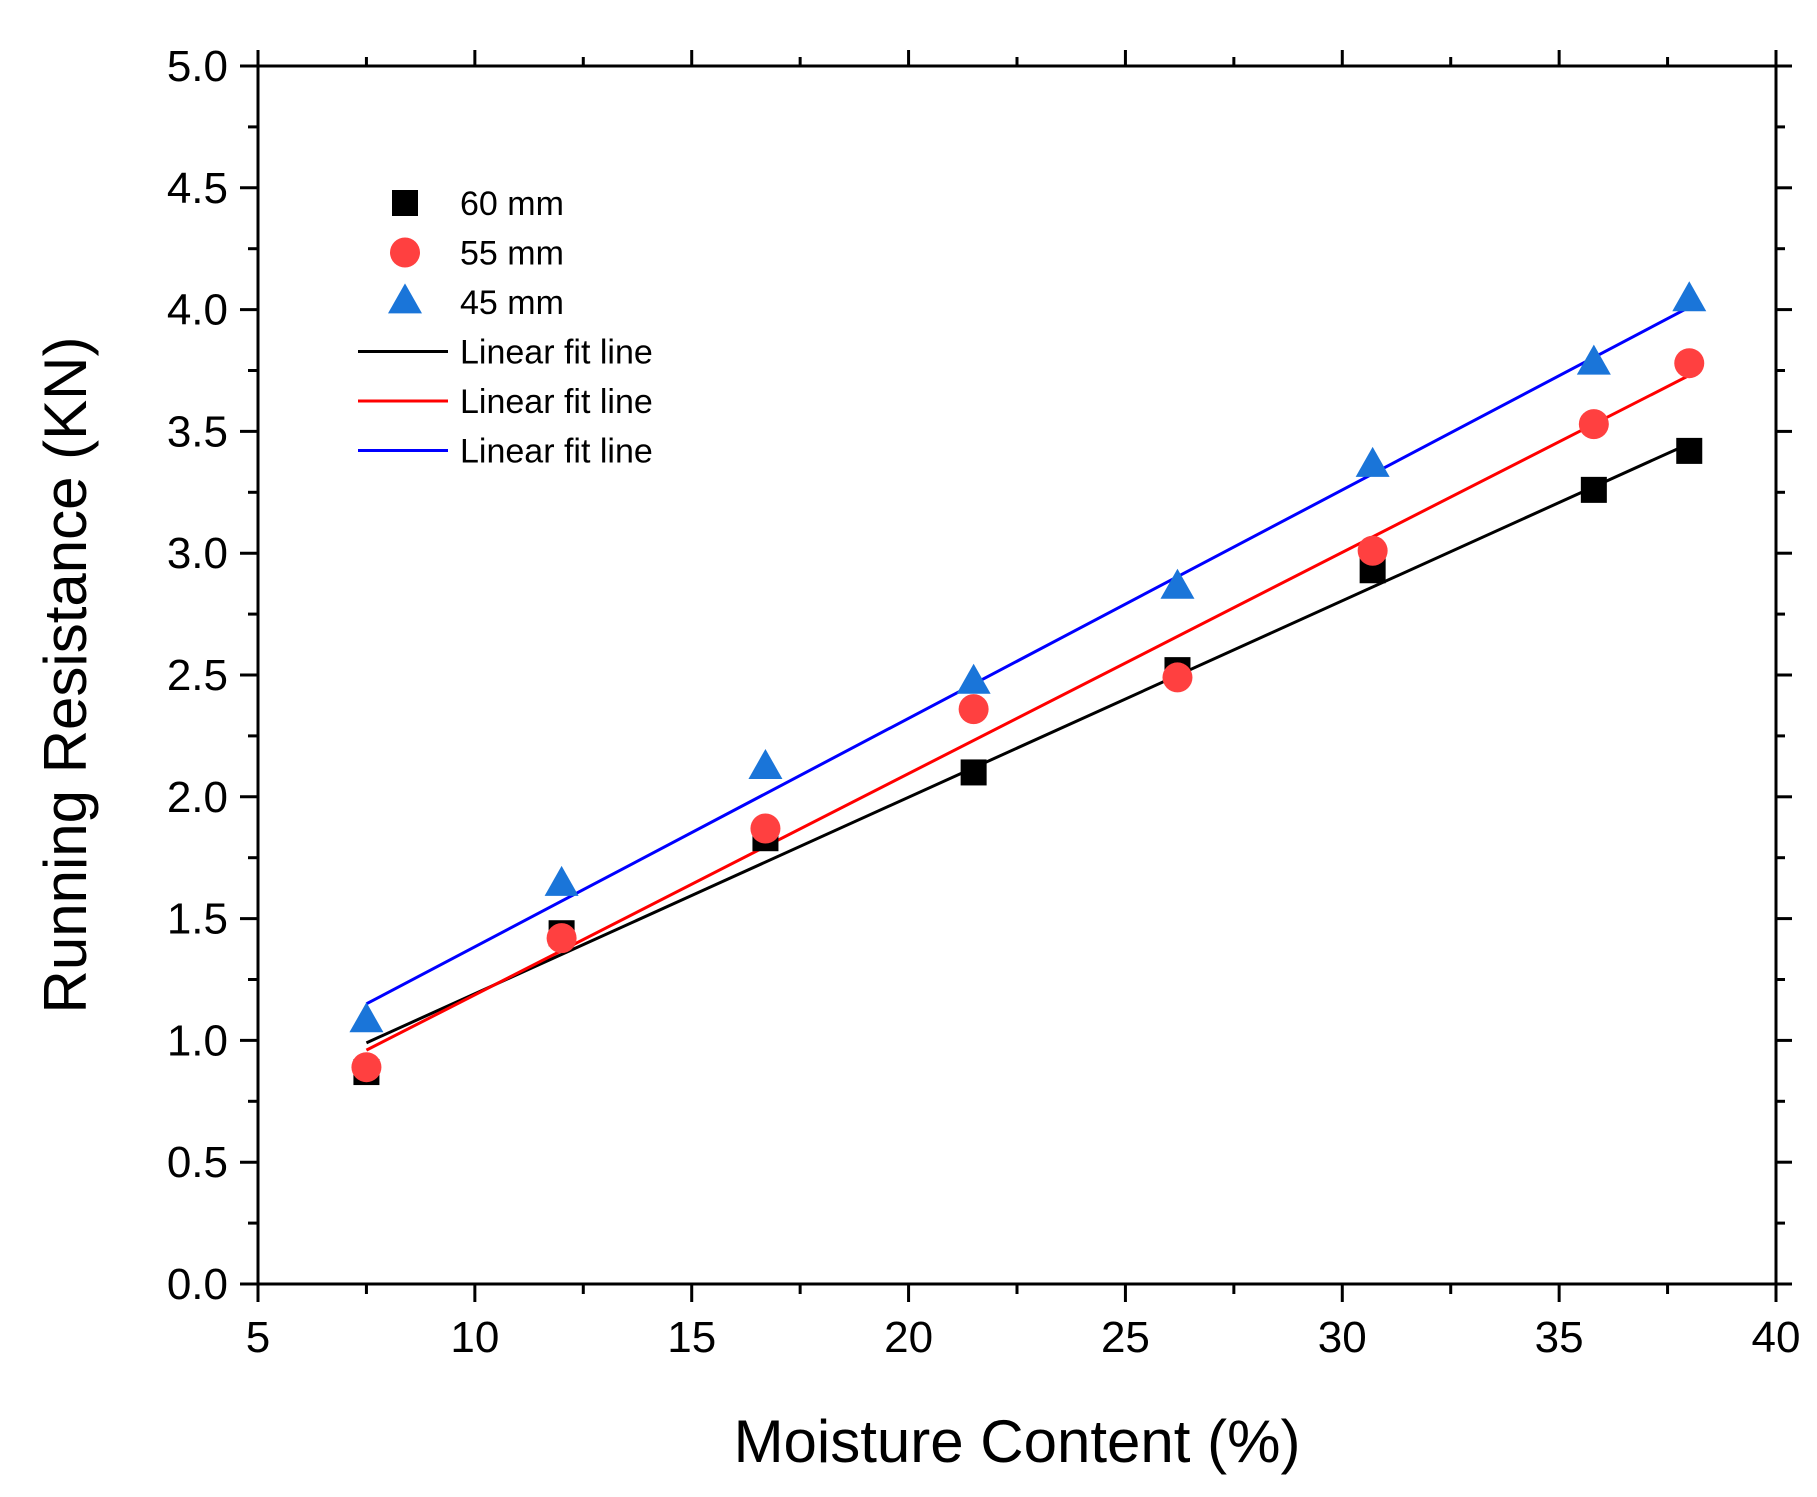 This screenshot has width=1817, height=1497. What do you see at coordinates (691, 1337) in the screenshot?
I see `x-tick-label: 15` at bounding box center [691, 1337].